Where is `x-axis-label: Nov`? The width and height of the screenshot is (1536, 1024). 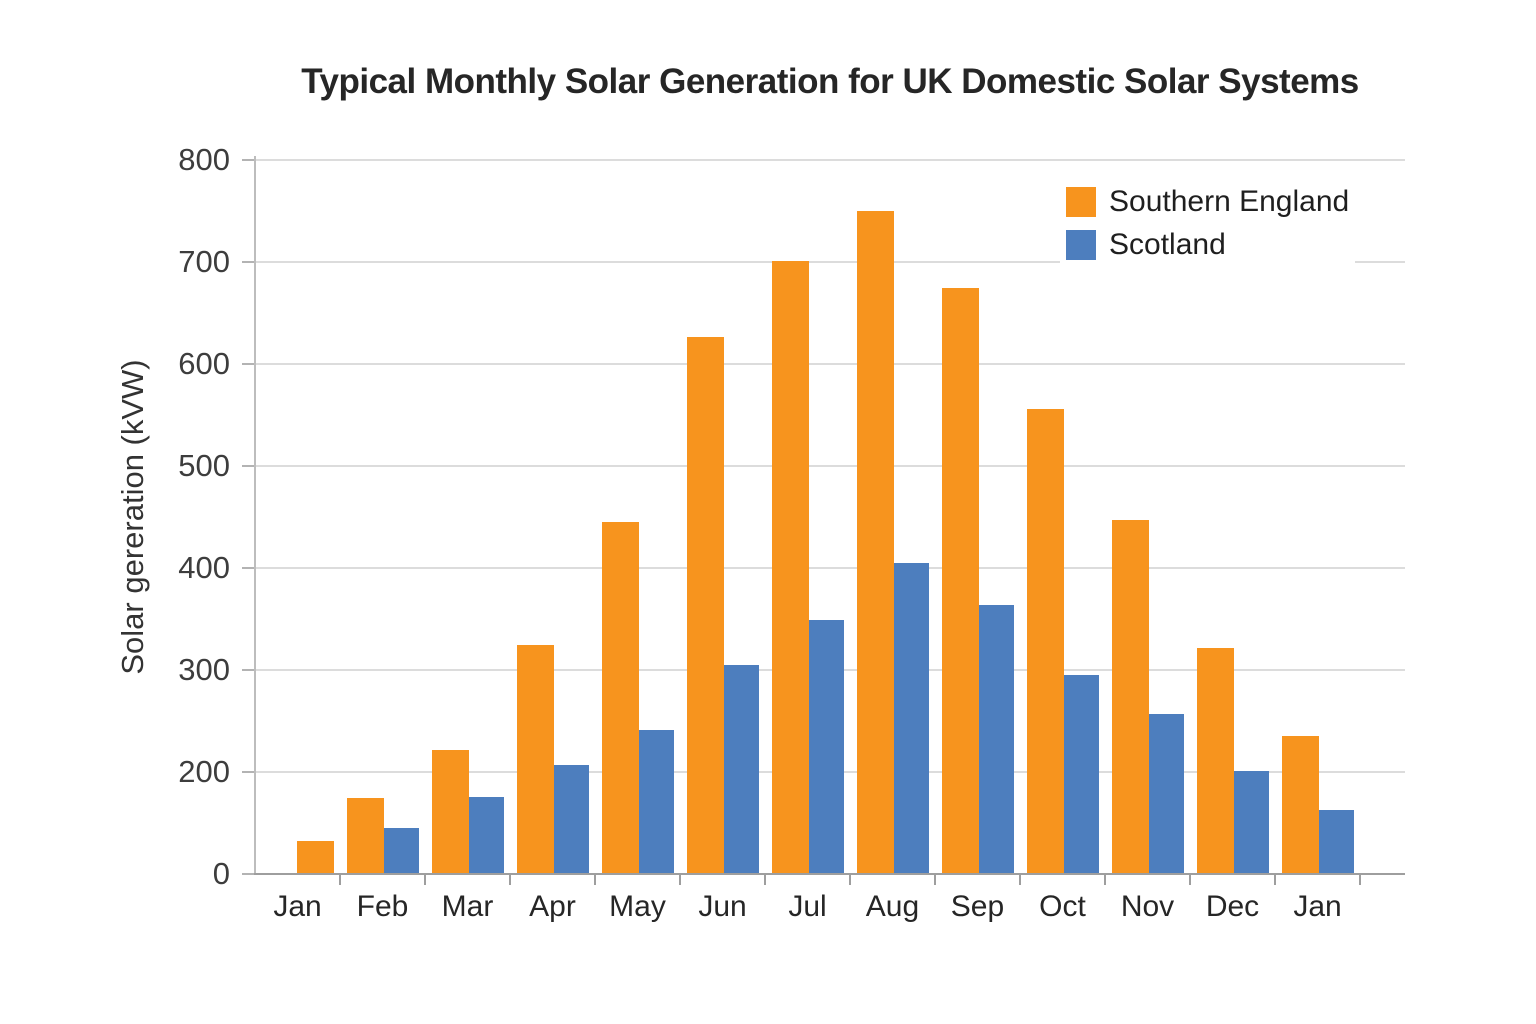
x-axis-label: Nov is located at coordinates (1147, 906).